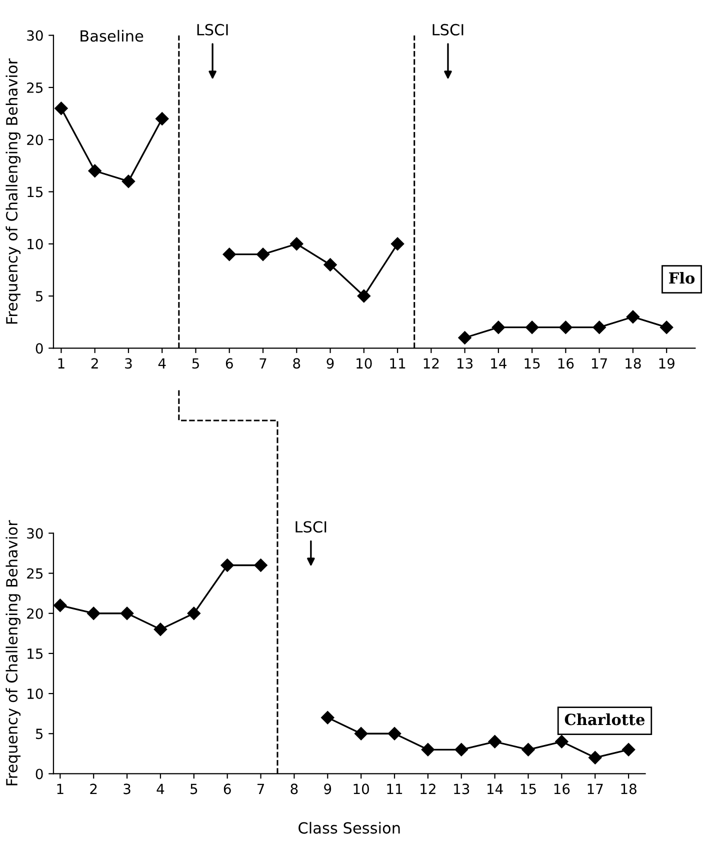 Image resolution: width=713 pixels, height=841 pixels. I want to click on annotation: Flo, so click(682, 278).